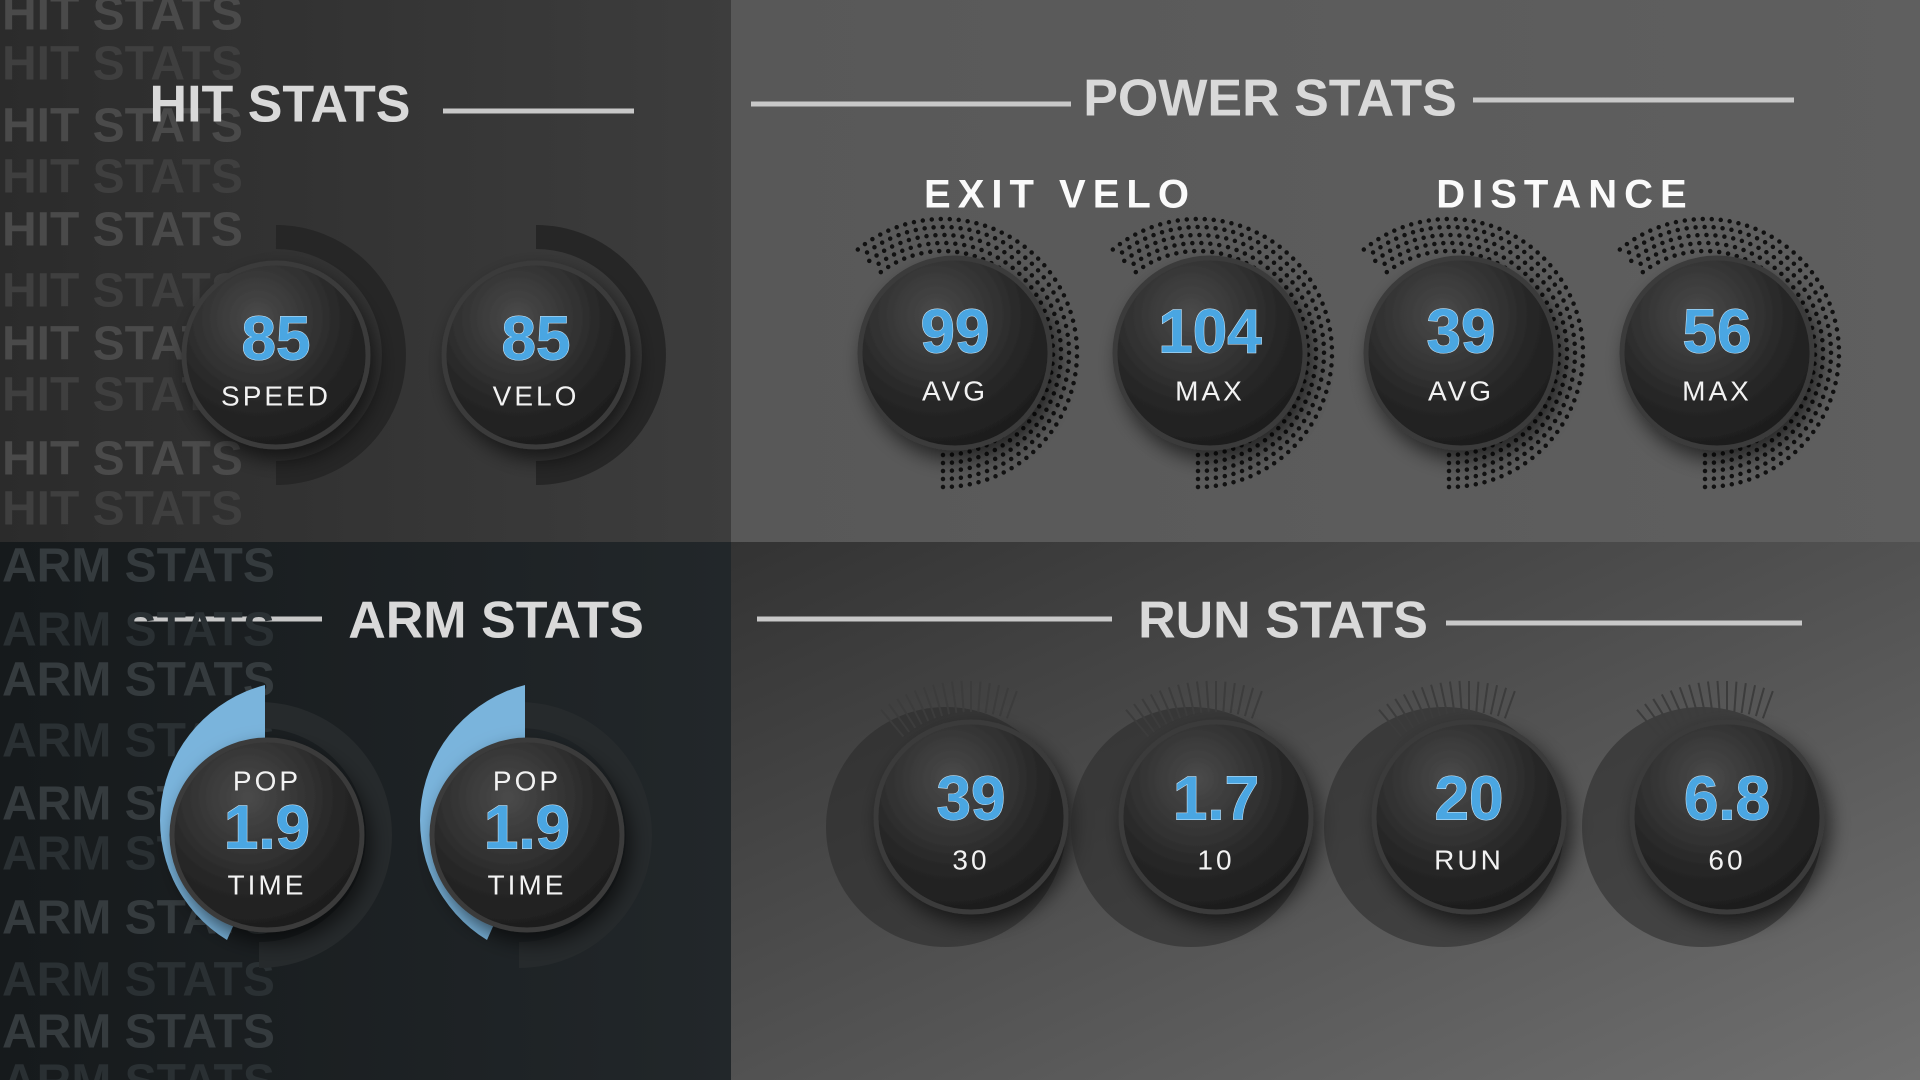 This screenshot has height=1080, width=1920. Describe the element at coordinates (267, 780) in the screenshot. I see `gauge-top: POP` at that location.